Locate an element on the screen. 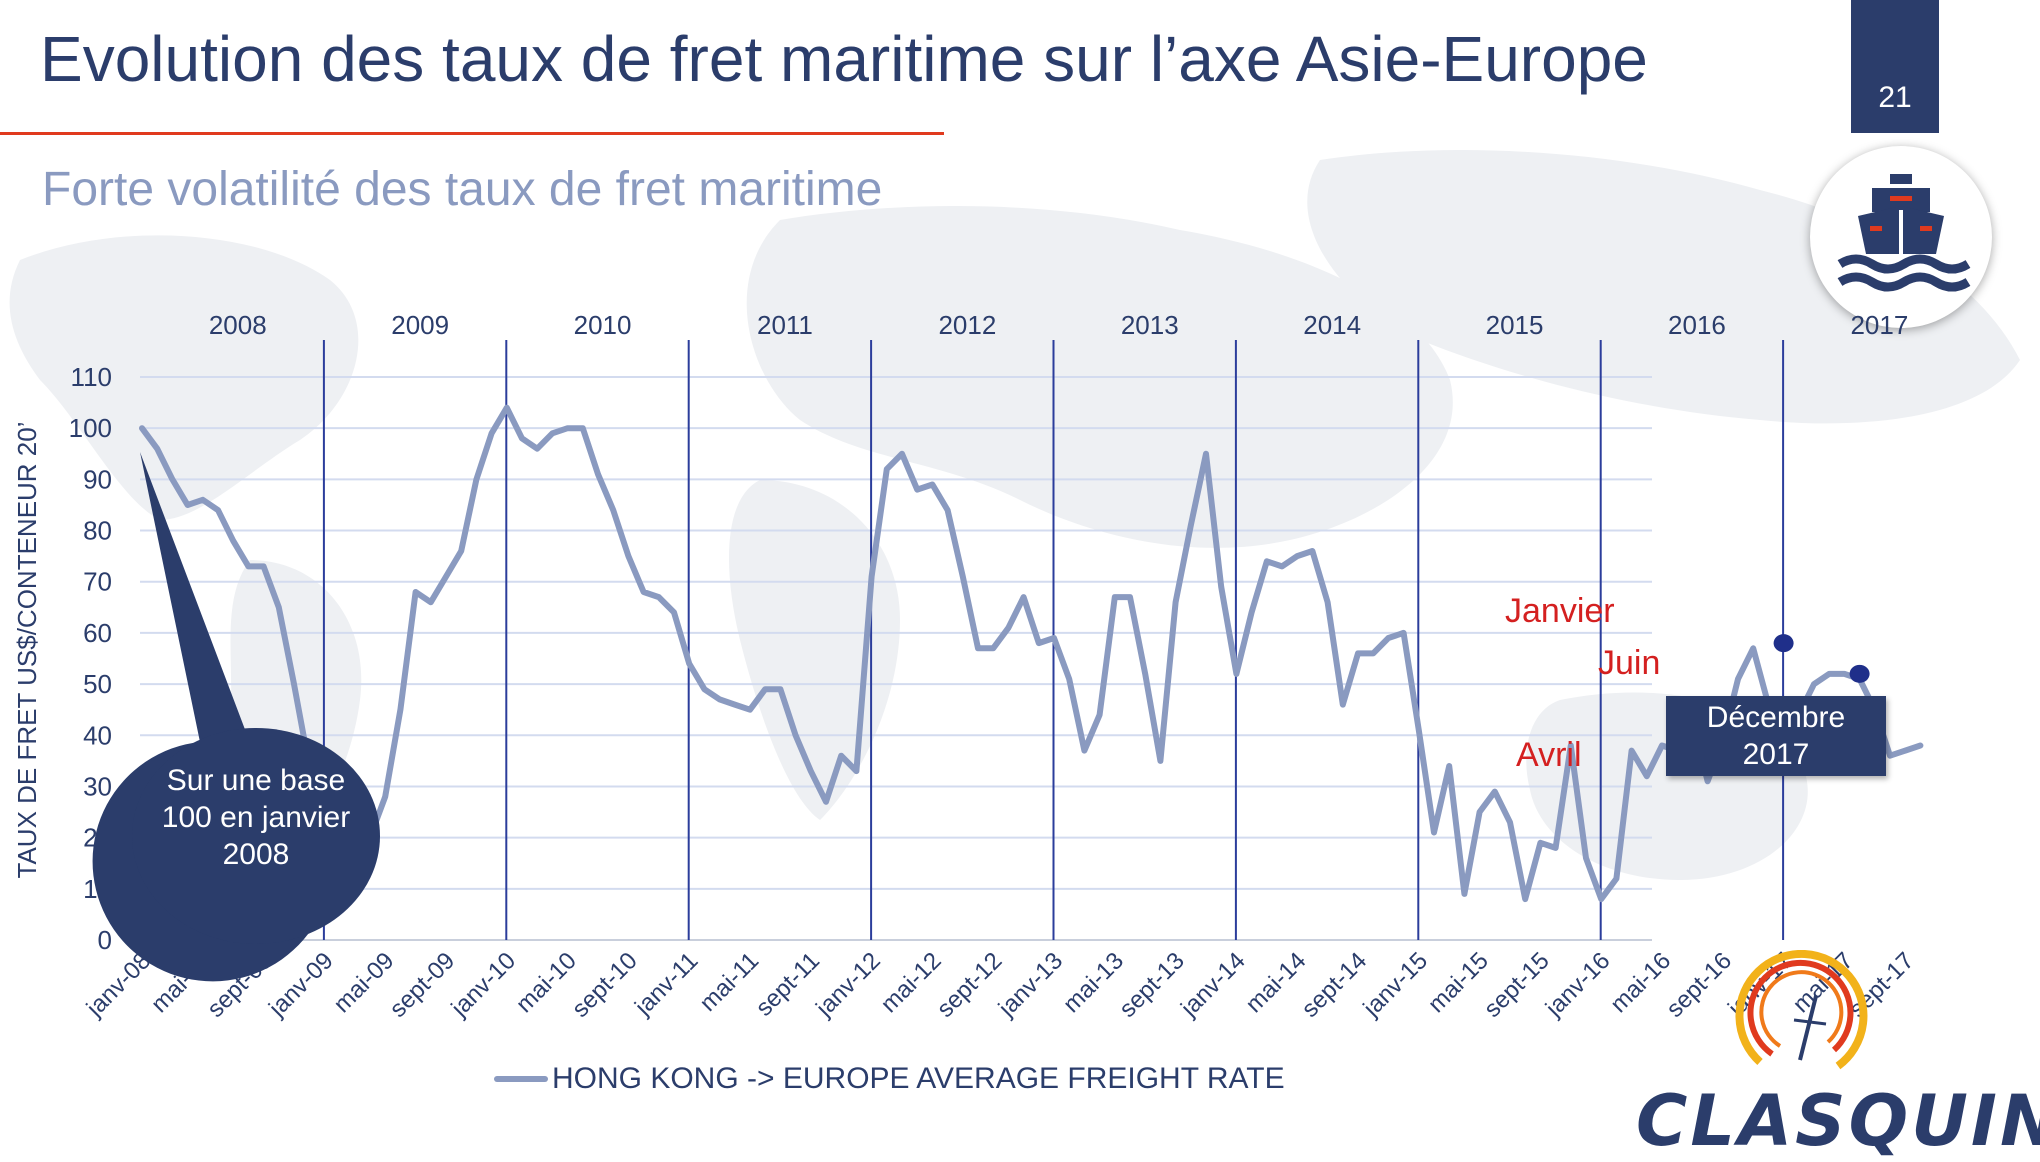 The height and width of the screenshot is (1162, 2040). title-underline is located at coordinates (472, 133).